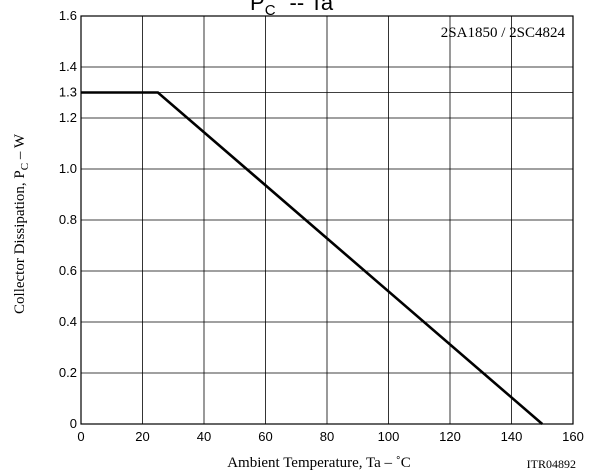  What do you see at coordinates (319, 463) in the screenshot?
I see `x-axis-label: Ambient Temperature, Ta – ˚C` at bounding box center [319, 463].